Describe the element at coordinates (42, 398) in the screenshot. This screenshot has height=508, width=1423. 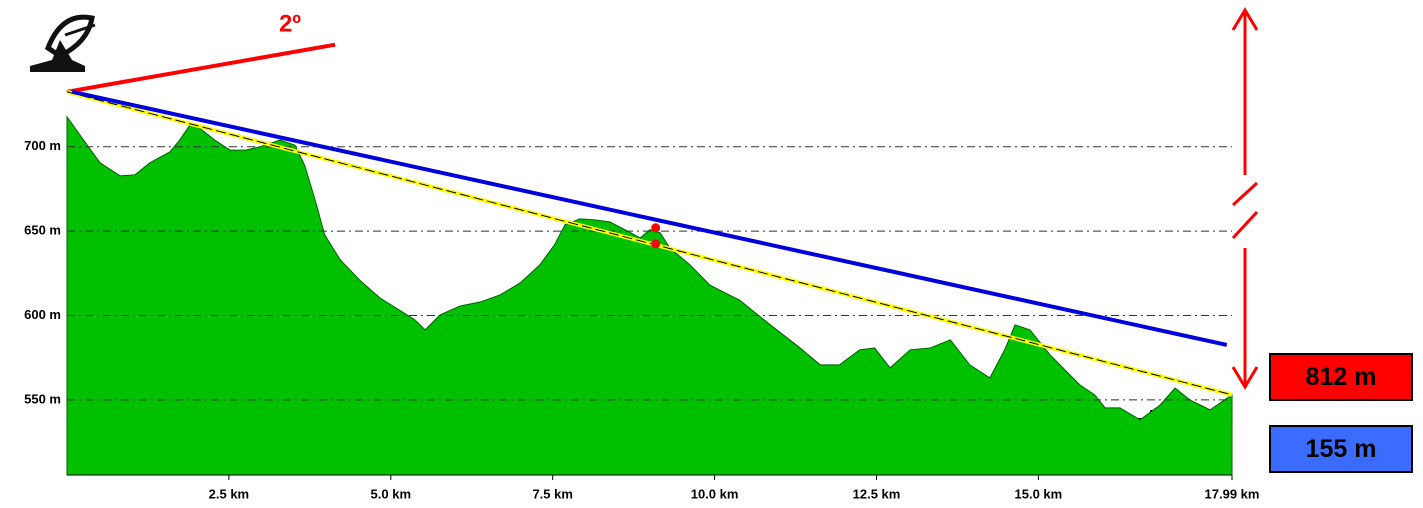
I see `y-tick-label: 550 m` at that location.